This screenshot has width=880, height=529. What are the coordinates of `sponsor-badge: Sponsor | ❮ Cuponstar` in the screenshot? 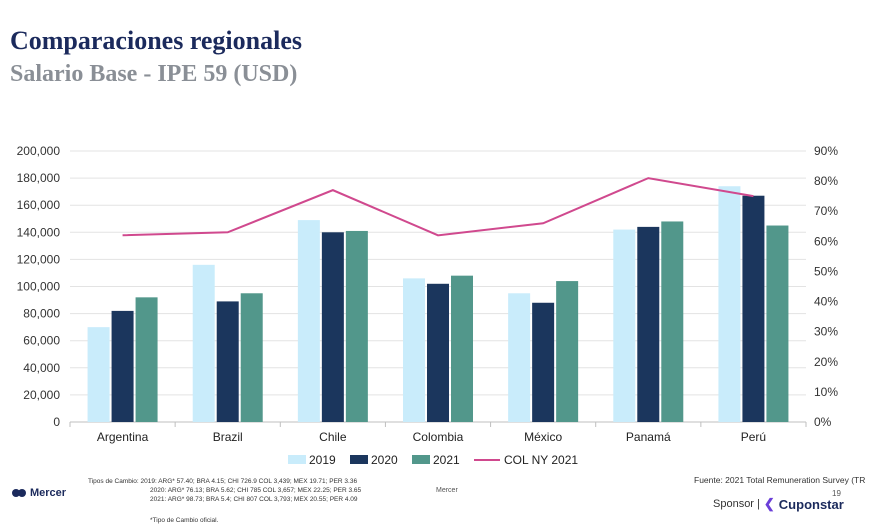 It's located at (778, 504).